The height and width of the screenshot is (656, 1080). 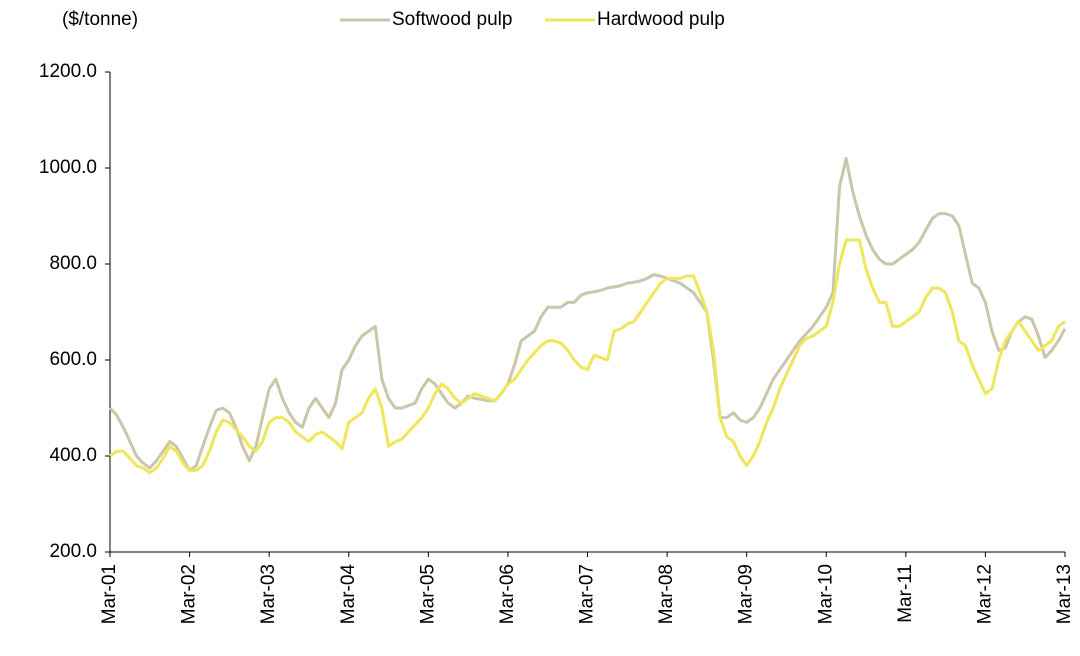 What do you see at coordinates (661, 19) in the screenshot?
I see `legend-label: Hardwood pulp` at bounding box center [661, 19].